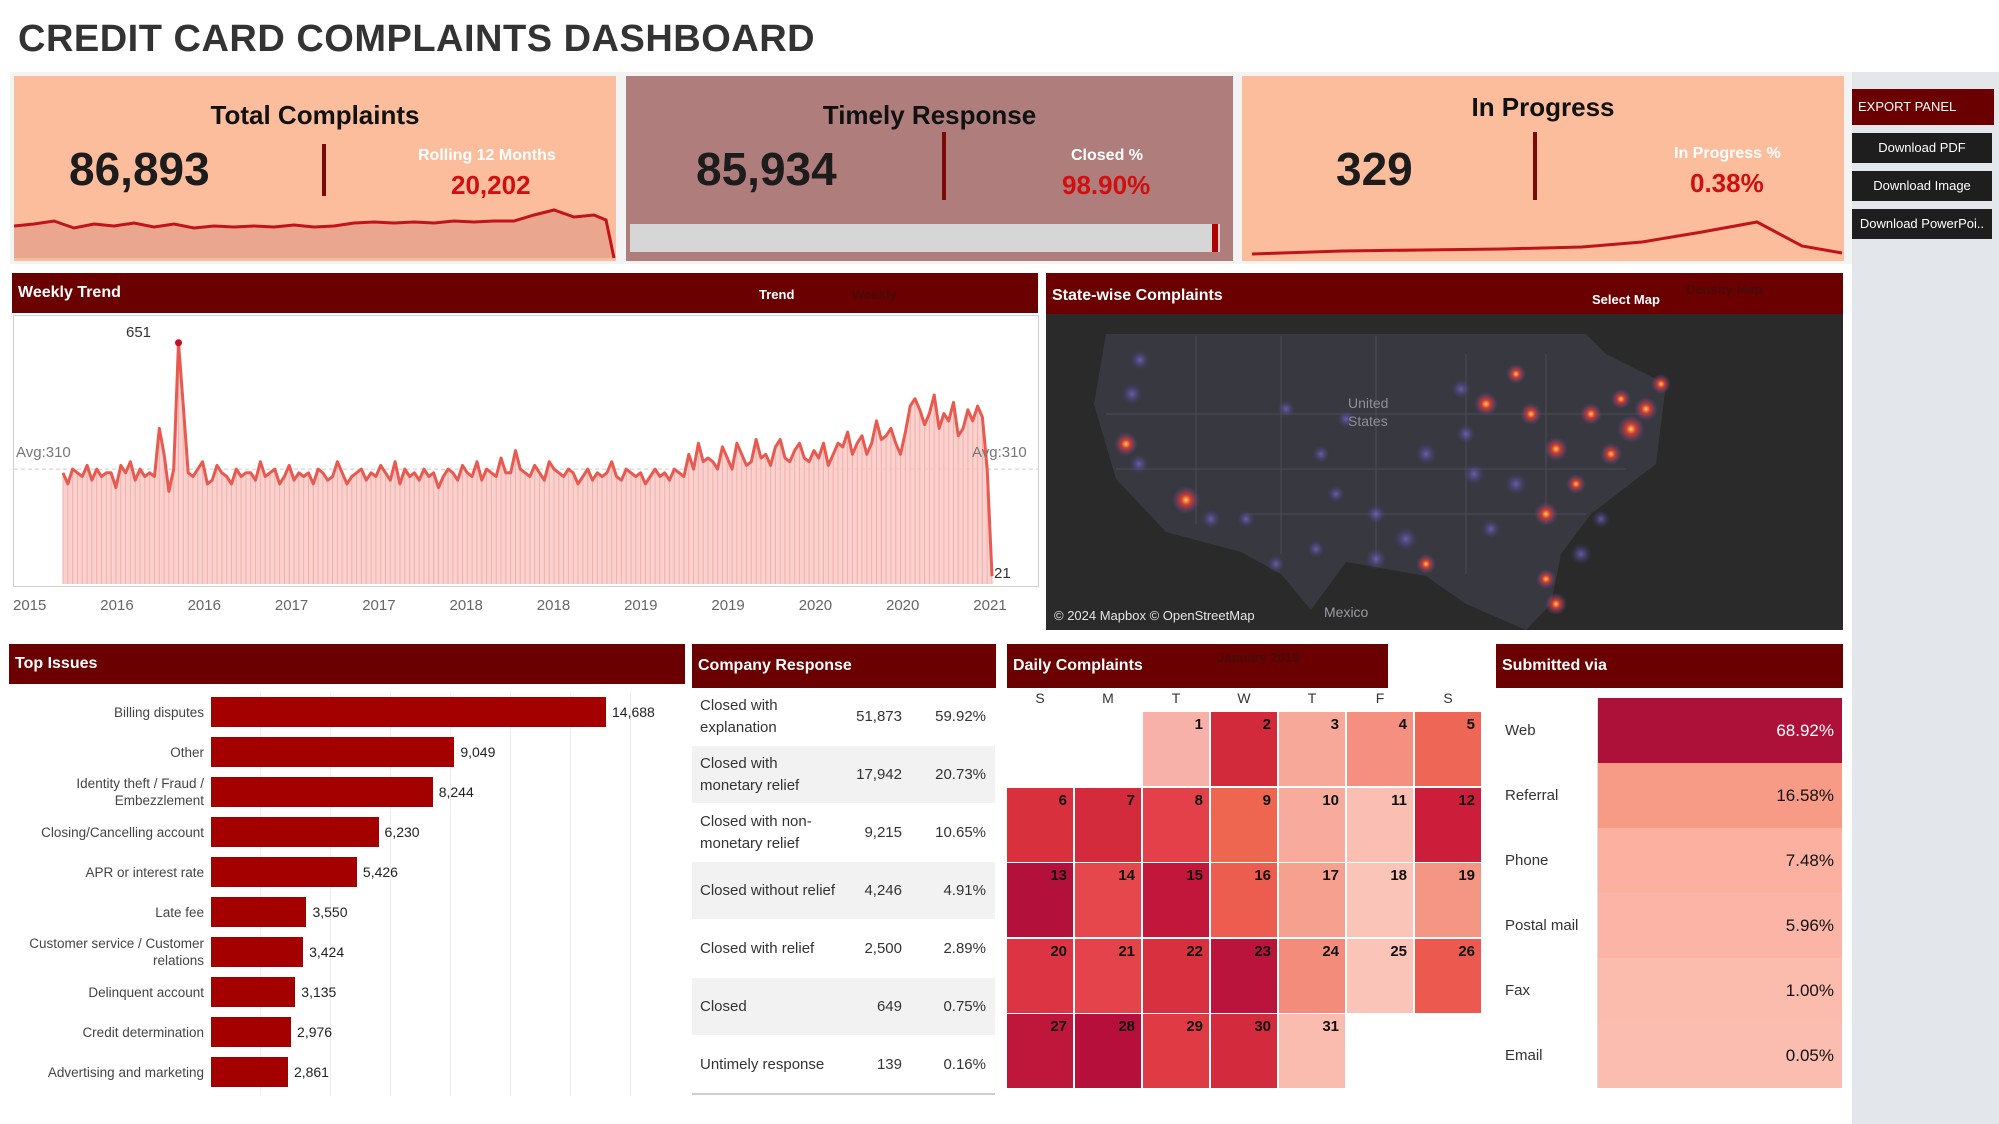 The image size is (1999, 1124). Describe the element at coordinates (1724, 289) in the screenshot. I see `density-map-option: Density Map` at that location.